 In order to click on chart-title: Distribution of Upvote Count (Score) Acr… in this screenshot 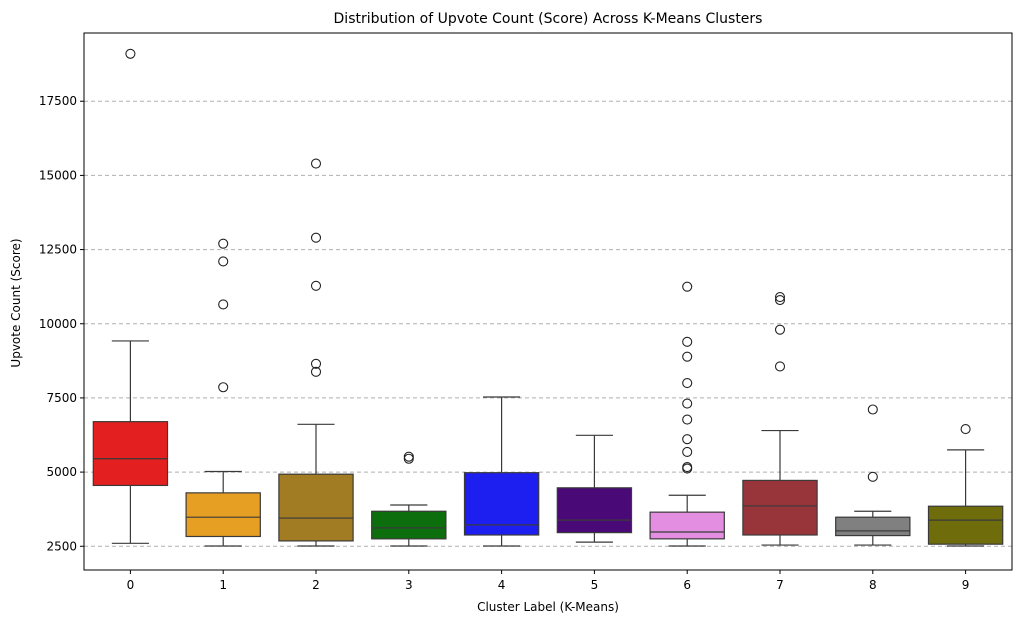, I will do `click(548, 19)`.